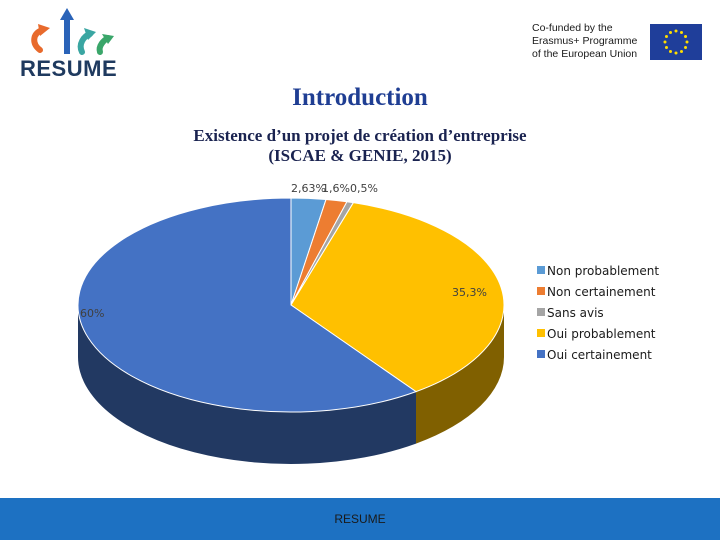 The image size is (720, 540). I want to click on legend-label-3: Oui probablement, so click(601, 334).